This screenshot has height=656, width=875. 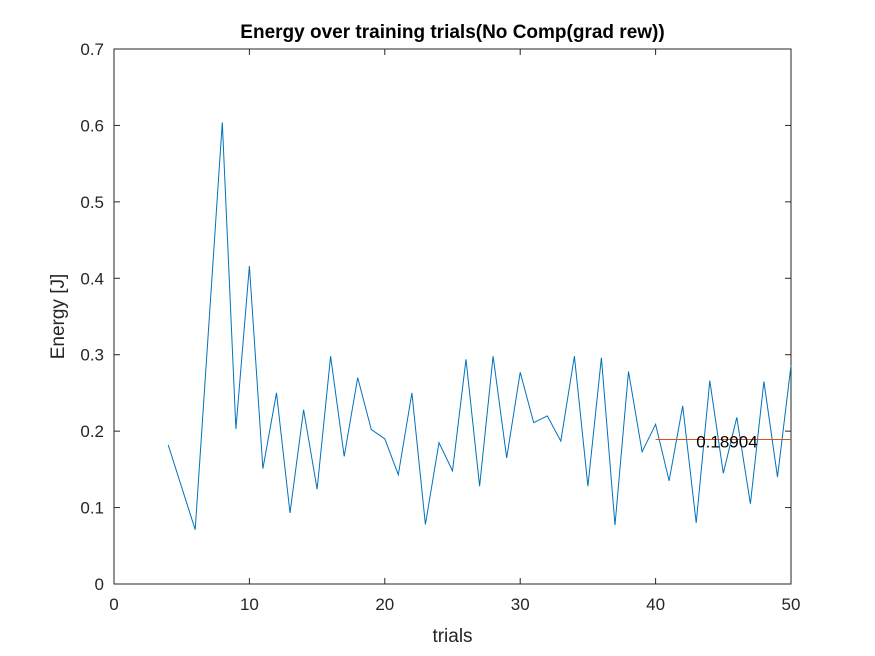 I want to click on y-tick-label: 0.4, so click(x=92, y=278).